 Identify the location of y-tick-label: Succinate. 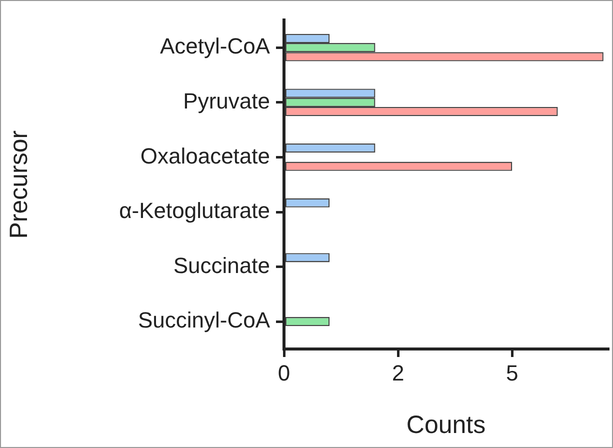
(221, 265).